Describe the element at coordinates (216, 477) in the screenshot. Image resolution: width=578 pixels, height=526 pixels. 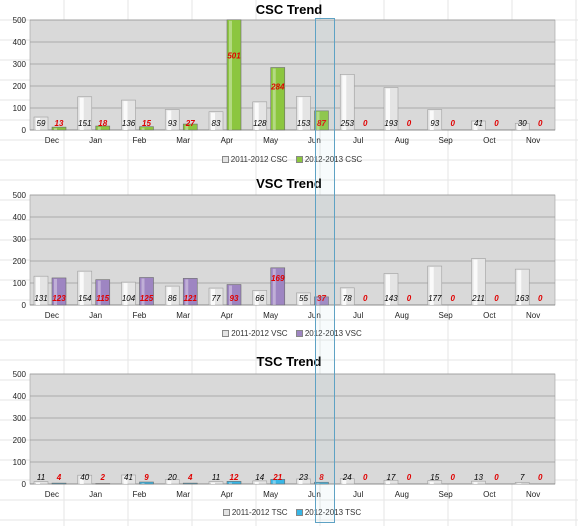
I see `data-label-2011-2012: 11` at that location.